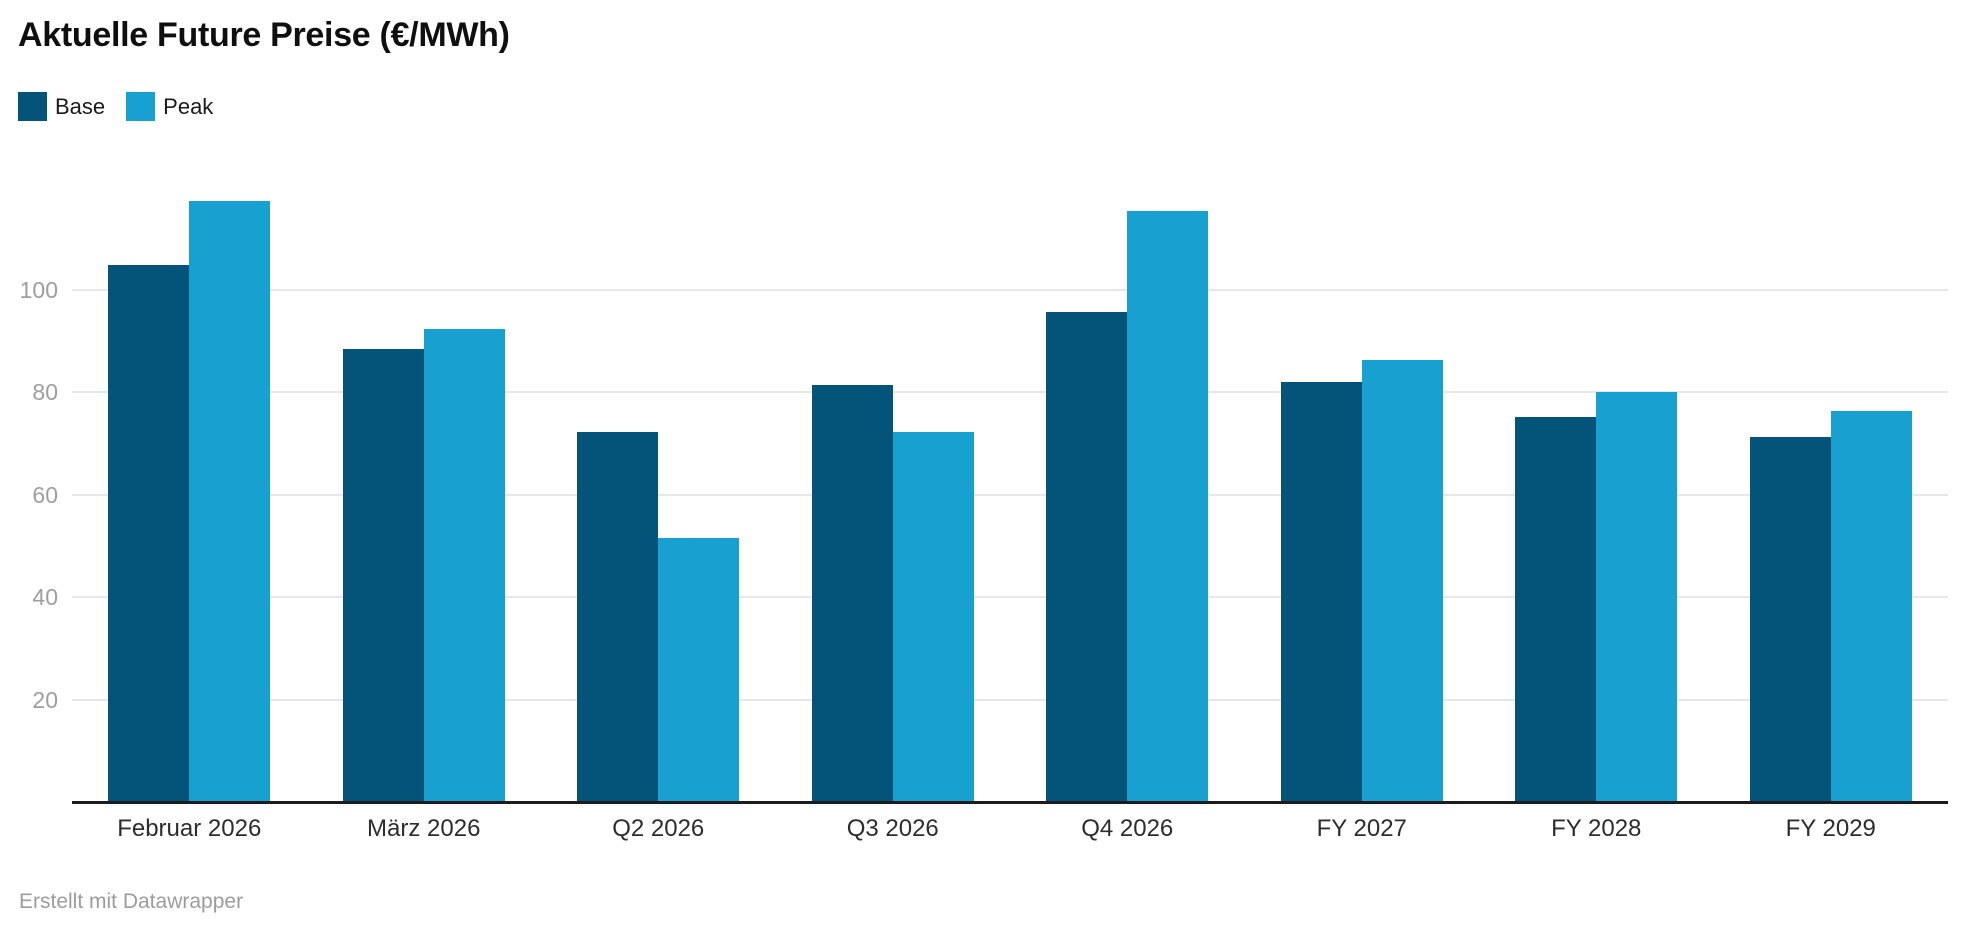 The width and height of the screenshot is (1968, 934). I want to click on legend-swatch-base, so click(32, 106).